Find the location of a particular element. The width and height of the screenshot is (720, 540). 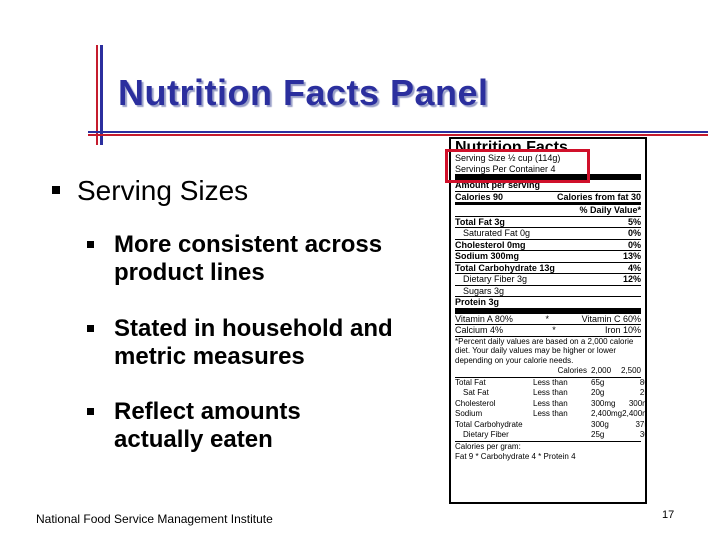

nutrient-name: Cholesterol 0mg is located at coordinates (490, 244).